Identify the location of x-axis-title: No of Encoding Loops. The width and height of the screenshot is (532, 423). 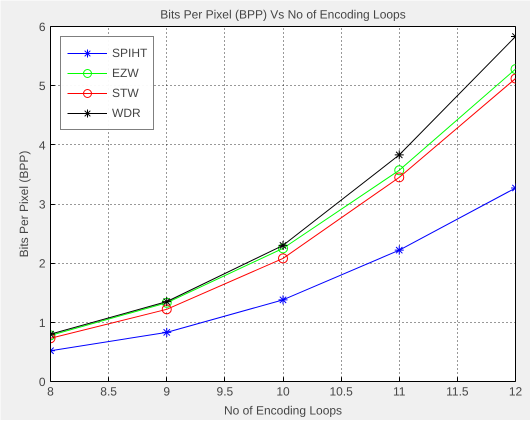
(283, 411).